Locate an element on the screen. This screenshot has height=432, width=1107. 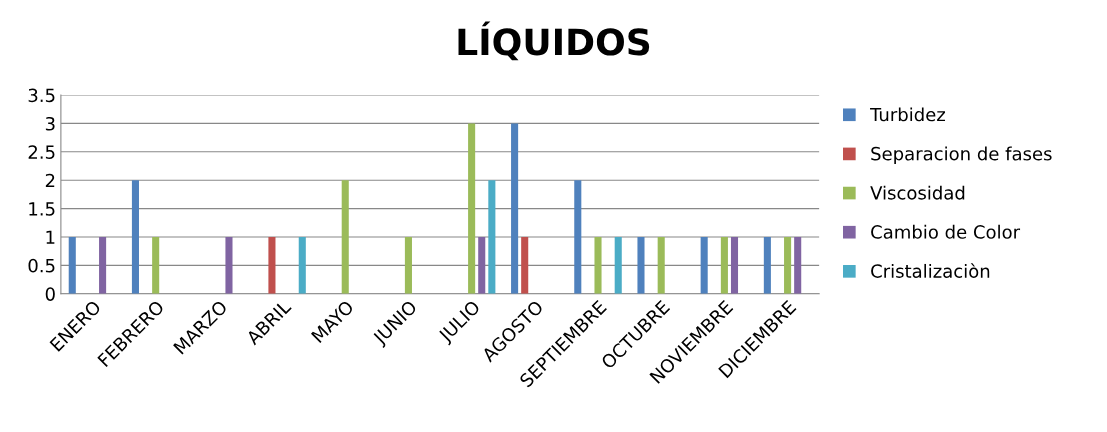
chart-title: LÍQUIDOS is located at coordinates (554, 41).